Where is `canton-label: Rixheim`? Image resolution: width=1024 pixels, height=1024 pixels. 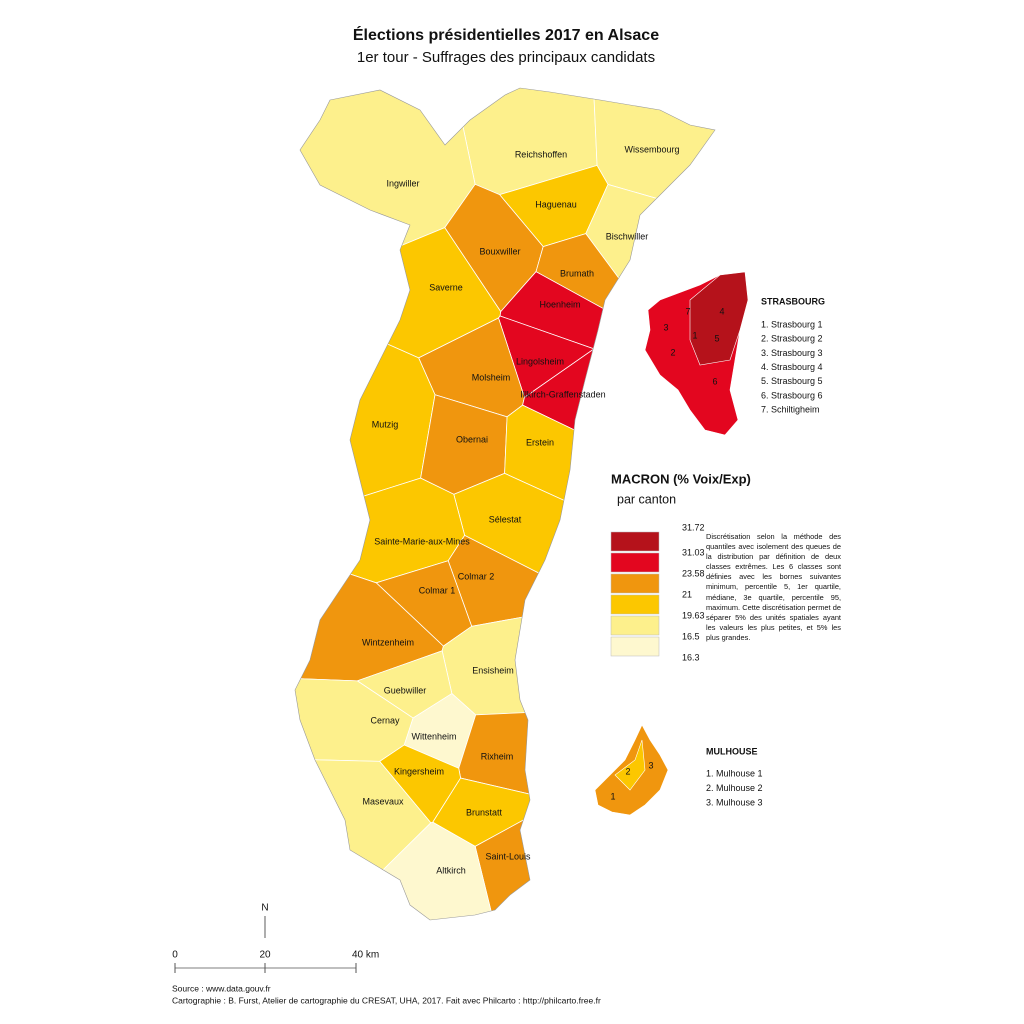
canton-label: Rixheim is located at coordinates (497, 756).